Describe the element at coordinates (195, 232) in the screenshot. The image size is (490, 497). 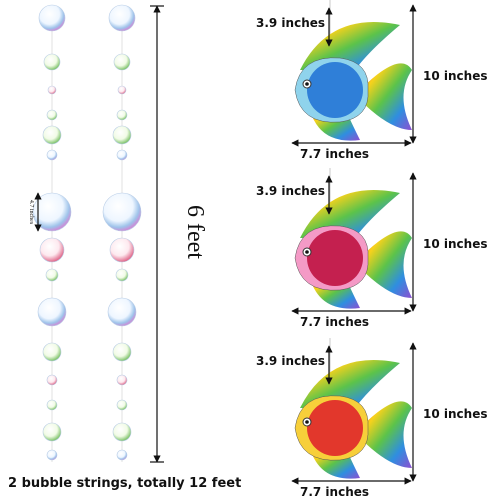
I see `height-label: 6 feet` at that location.